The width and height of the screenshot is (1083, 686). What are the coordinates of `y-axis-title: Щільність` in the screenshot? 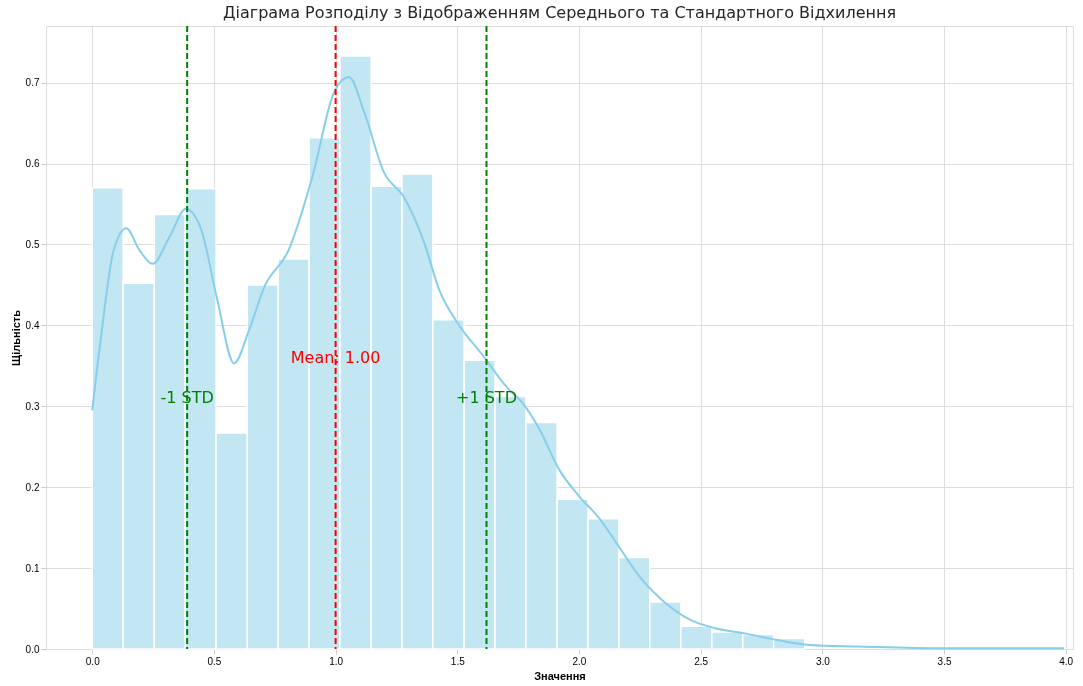 It's located at (15, 337).